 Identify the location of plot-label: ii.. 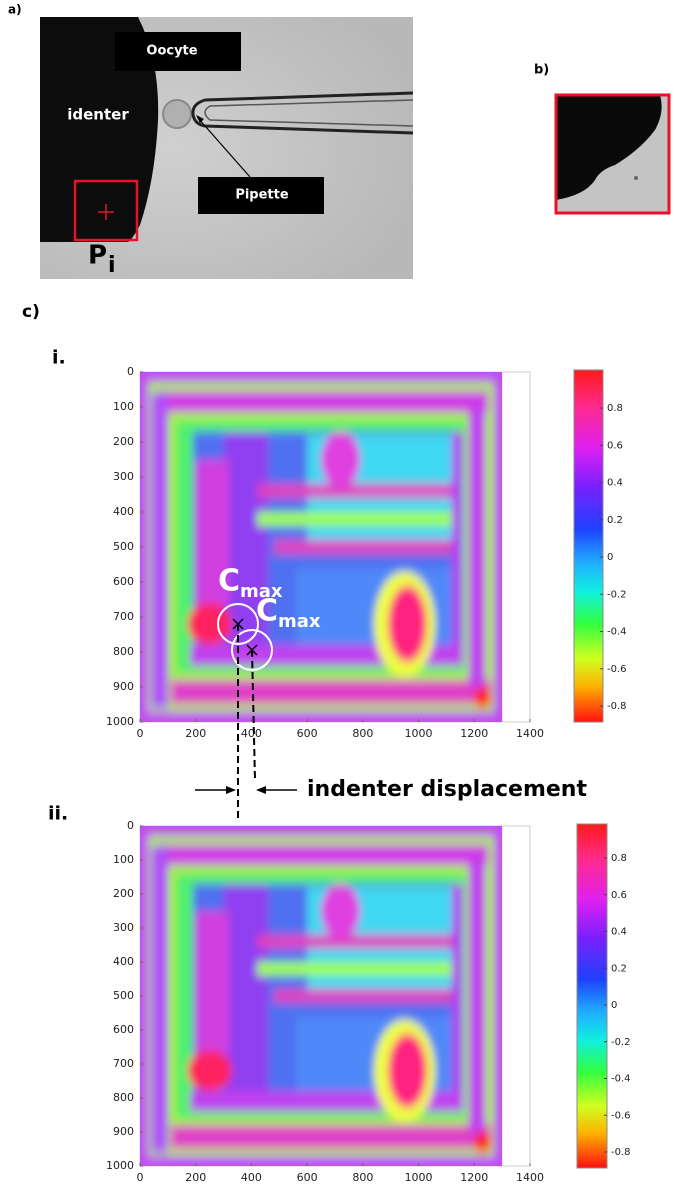
(58, 814).